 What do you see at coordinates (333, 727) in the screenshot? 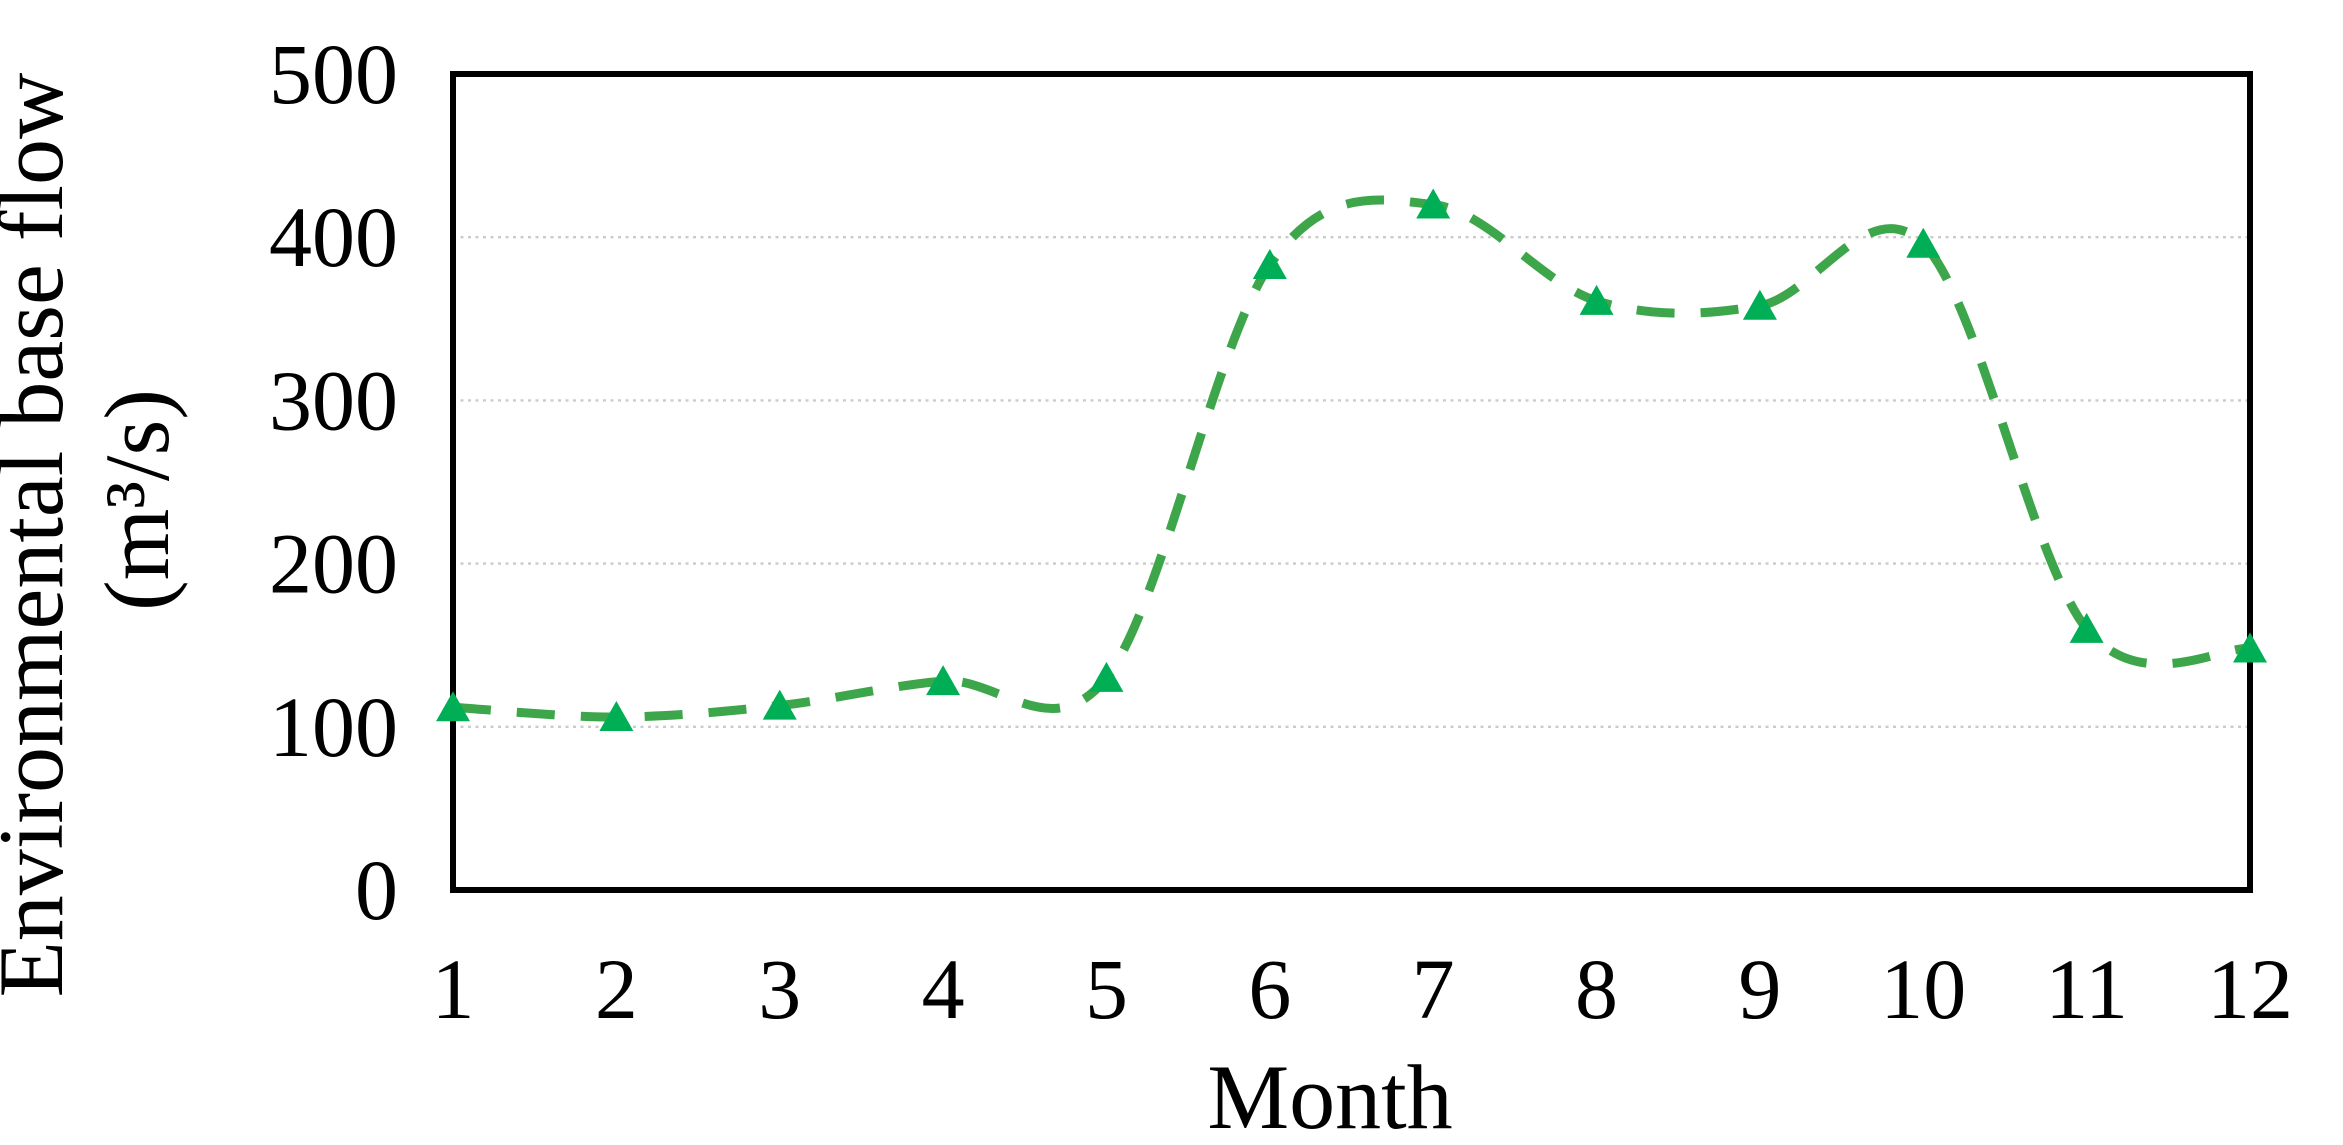
I see `y-tick-label: 100` at bounding box center [333, 727].